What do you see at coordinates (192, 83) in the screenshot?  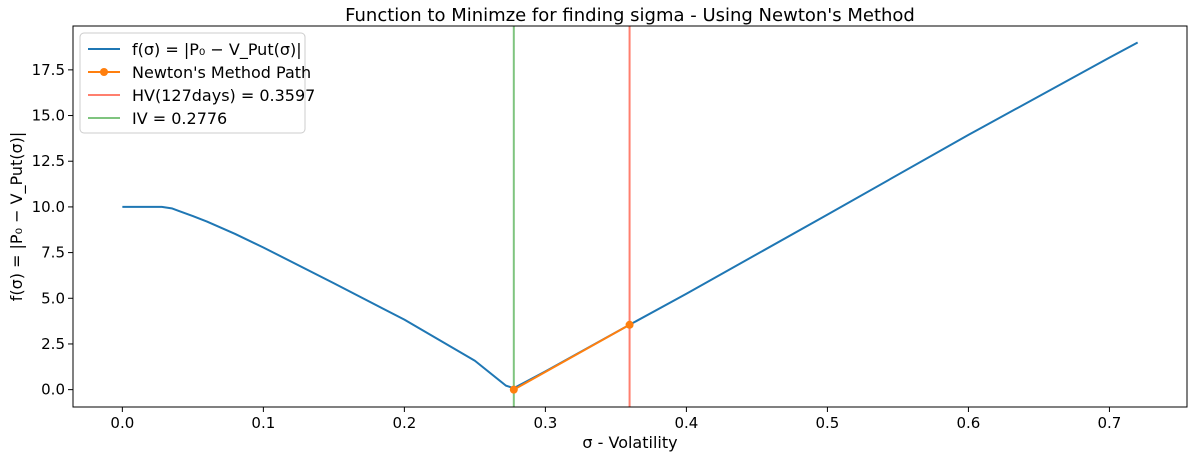 I see `legend-box` at bounding box center [192, 83].